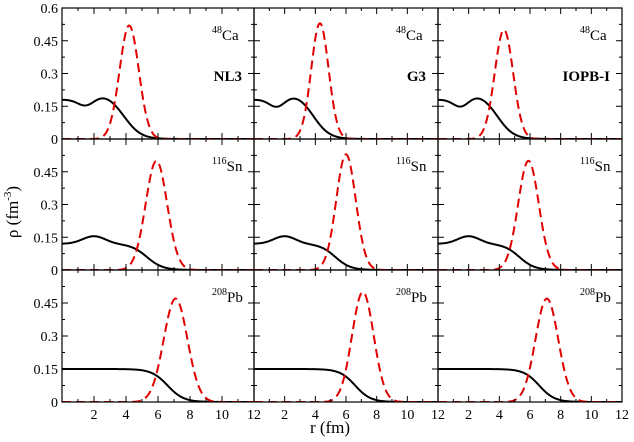  Describe the element at coordinates (228, 77) in the screenshot. I see `model-label: NL3` at that location.